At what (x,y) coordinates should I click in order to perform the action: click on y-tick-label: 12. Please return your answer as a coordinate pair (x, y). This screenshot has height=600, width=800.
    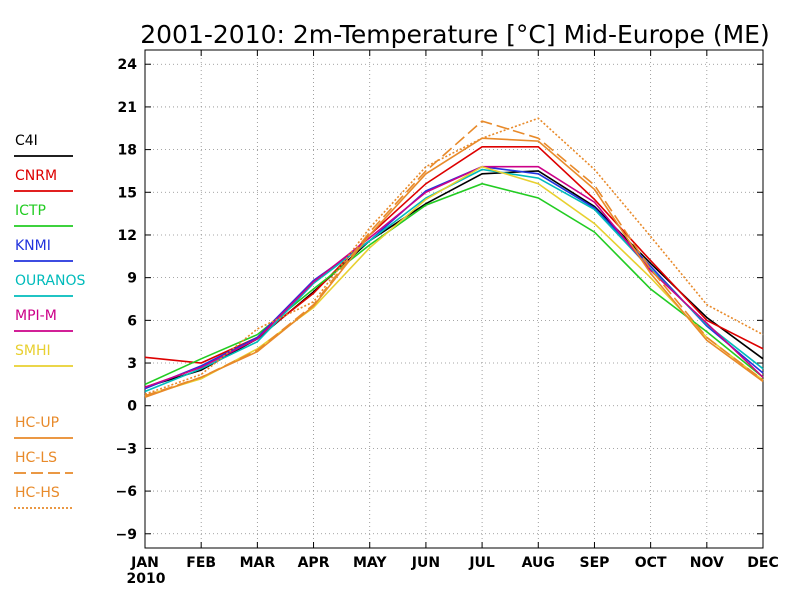
    Looking at the image, I should click on (127, 236).